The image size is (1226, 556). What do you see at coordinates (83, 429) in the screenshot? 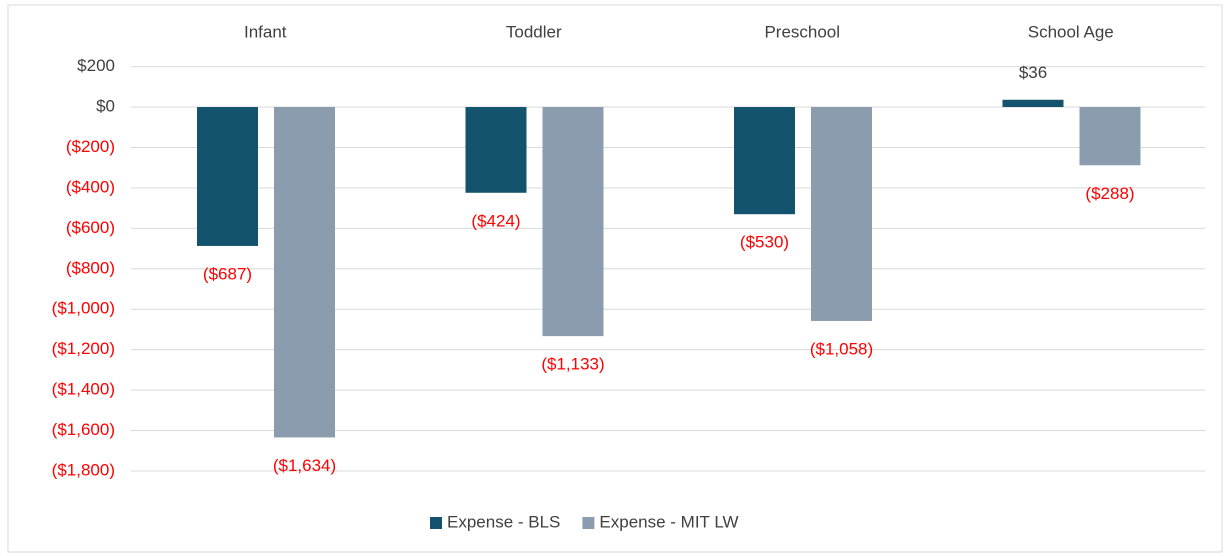
I see `y-tick-label: ($1,600)` at bounding box center [83, 429].